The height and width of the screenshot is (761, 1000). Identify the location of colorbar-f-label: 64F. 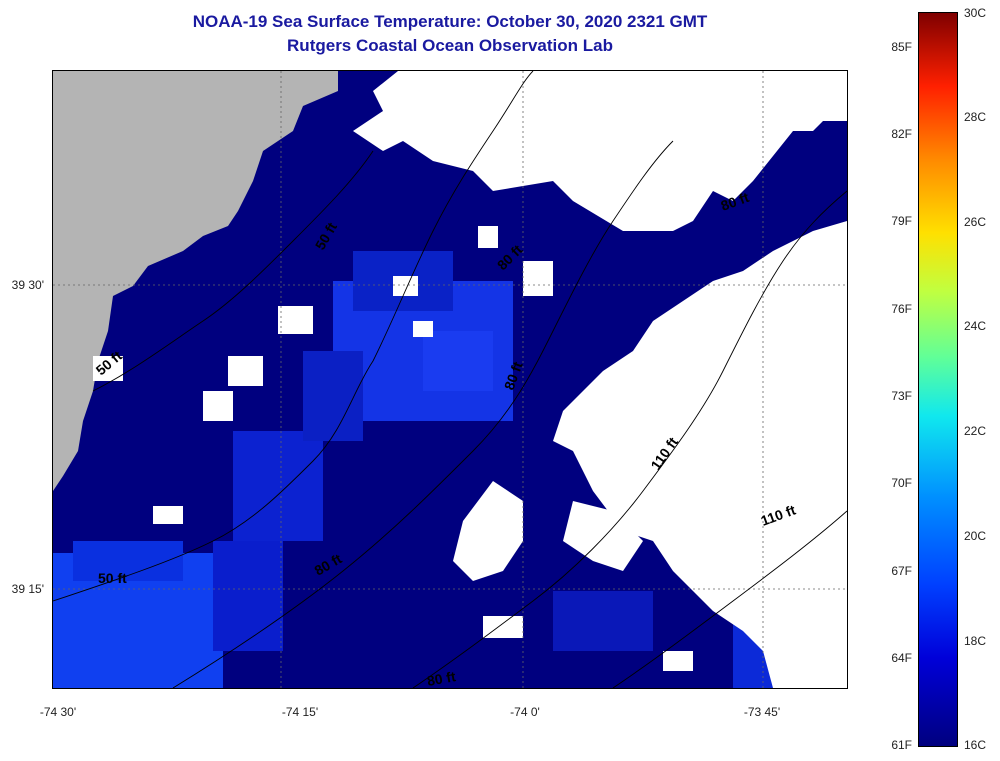
(901, 658).